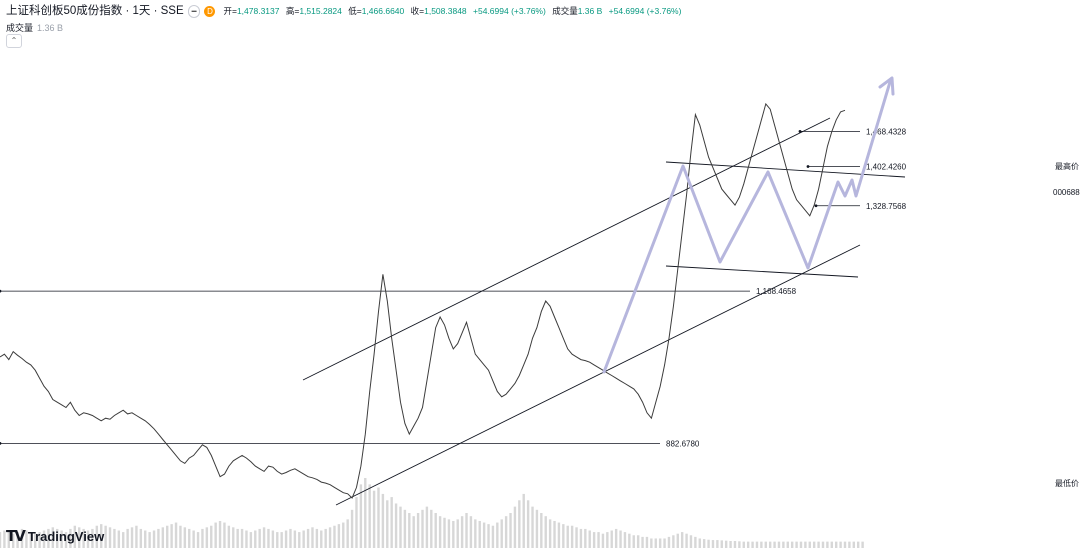  What do you see at coordinates (1067, 483) in the screenshot?
I see `low-price-label: 最低价` at bounding box center [1067, 483].